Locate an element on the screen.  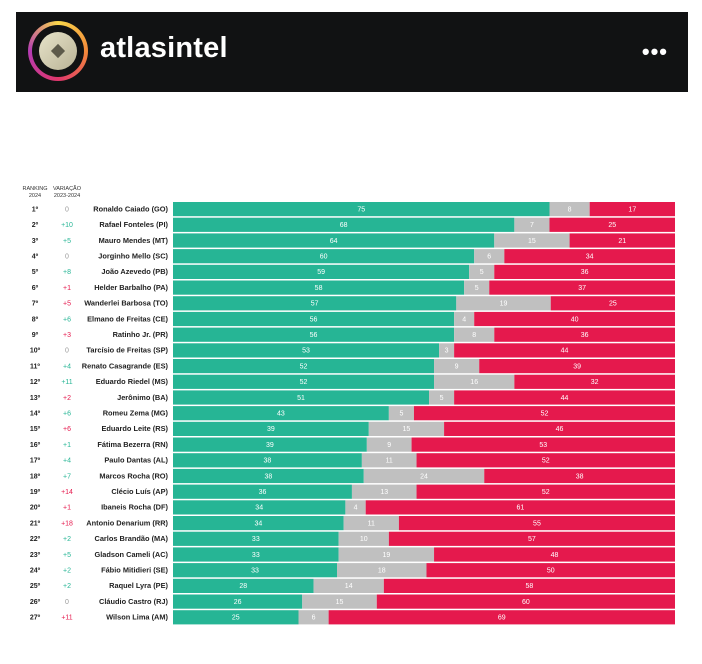
disapprove-value-label: 36 is located at coordinates (585, 272).